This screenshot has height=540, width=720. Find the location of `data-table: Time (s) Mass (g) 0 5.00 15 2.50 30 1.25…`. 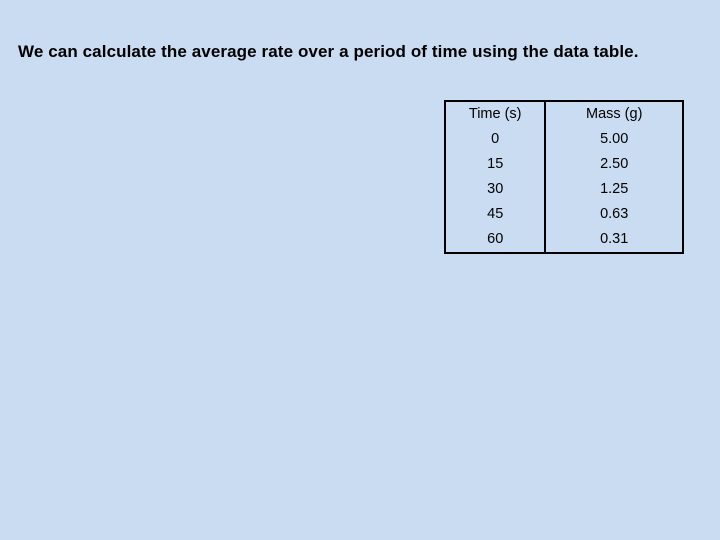

data-table: Time (s) Mass (g) 0 5.00 15 2.50 30 1.25… is located at coordinates (564, 177).